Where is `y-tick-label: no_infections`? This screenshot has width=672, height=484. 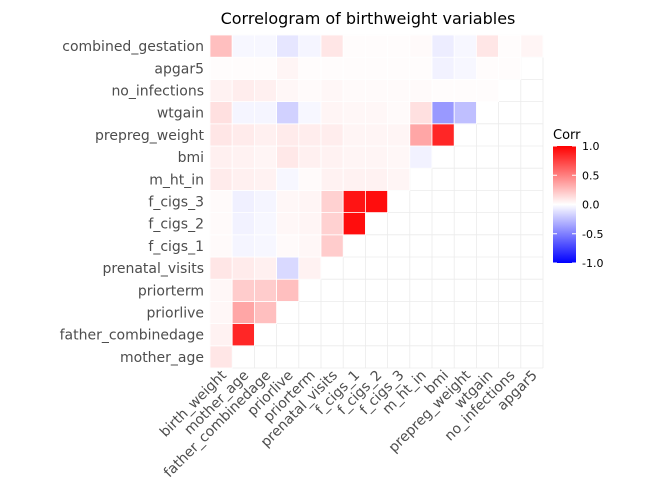 y-tick-label: no_infections is located at coordinates (157, 92).